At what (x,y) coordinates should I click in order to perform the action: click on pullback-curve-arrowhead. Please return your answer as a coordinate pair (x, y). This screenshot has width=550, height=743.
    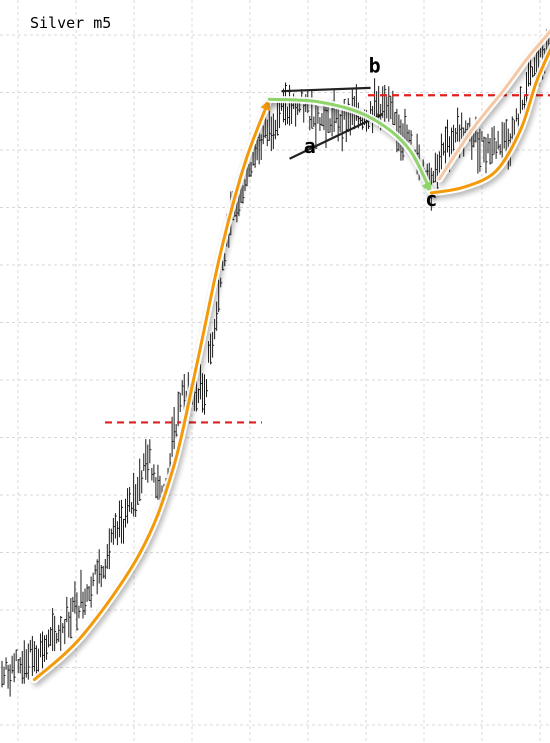
    Looking at the image, I should click on (426, 186).